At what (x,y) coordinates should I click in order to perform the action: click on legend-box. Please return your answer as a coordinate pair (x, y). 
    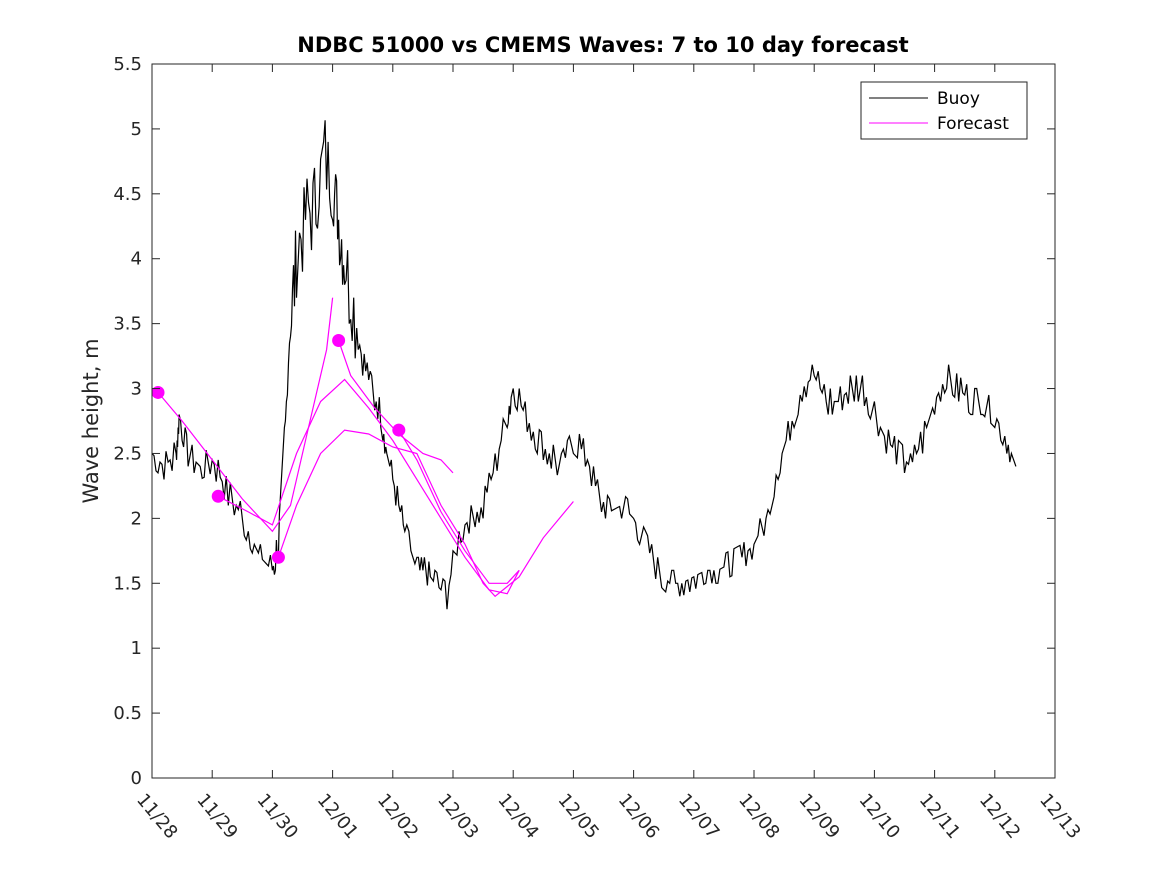
    Looking at the image, I should click on (944, 110).